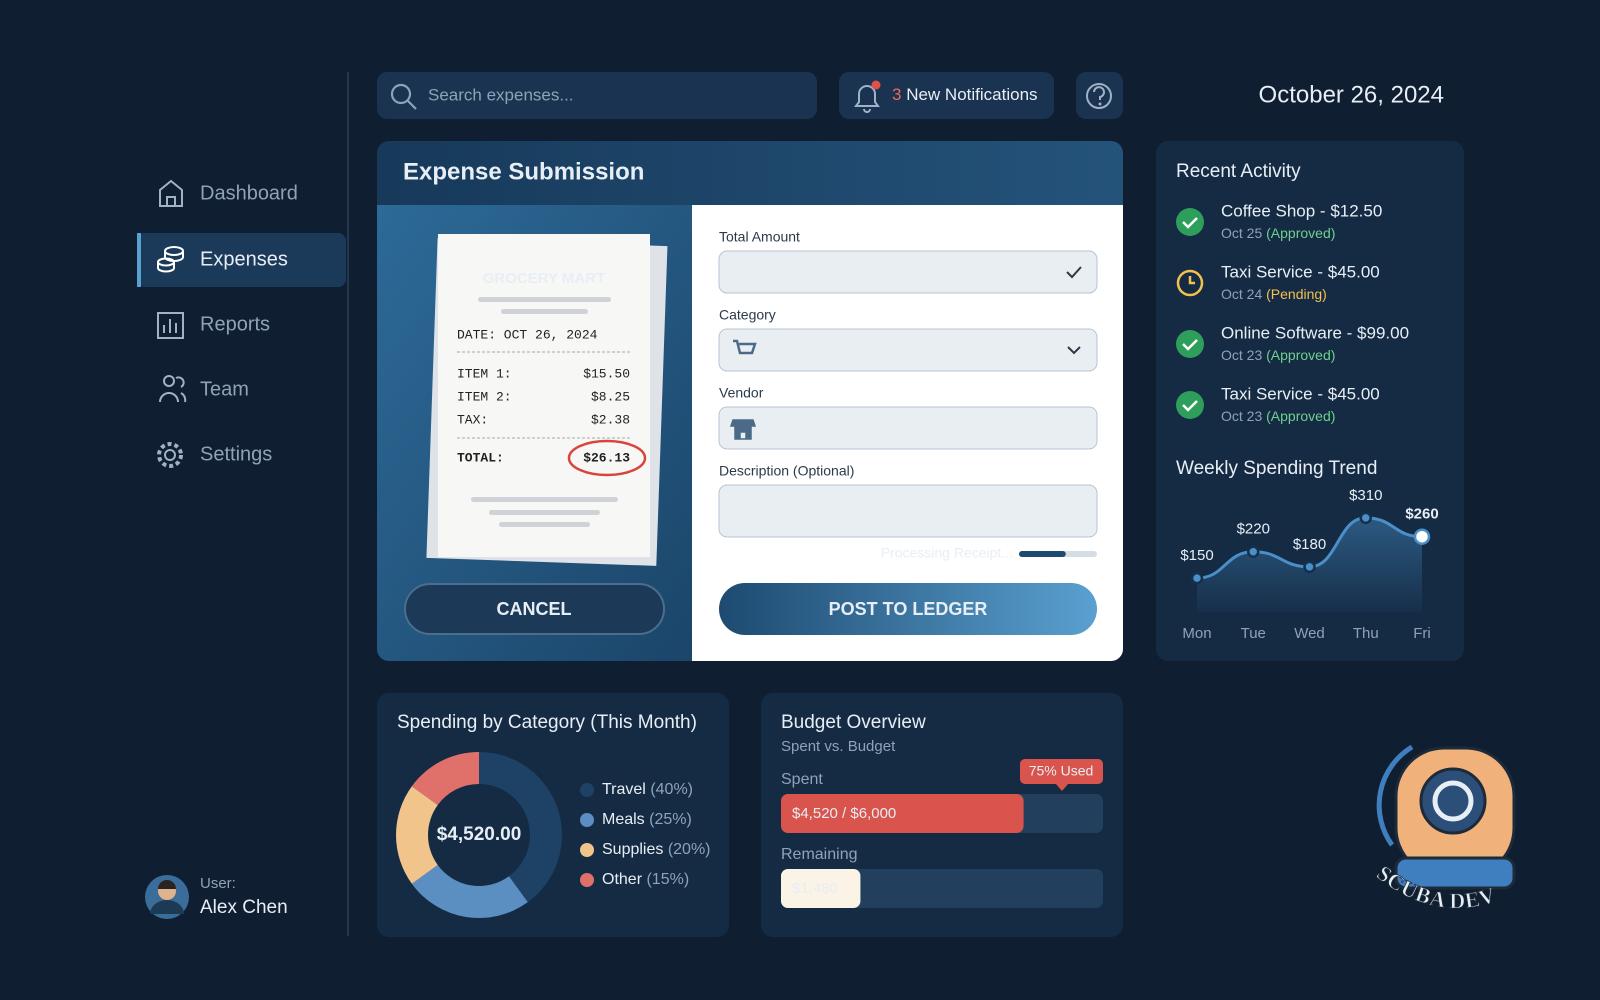  Describe the element at coordinates (235, 324) in the screenshot. I see `nav-item: Reports` at that location.